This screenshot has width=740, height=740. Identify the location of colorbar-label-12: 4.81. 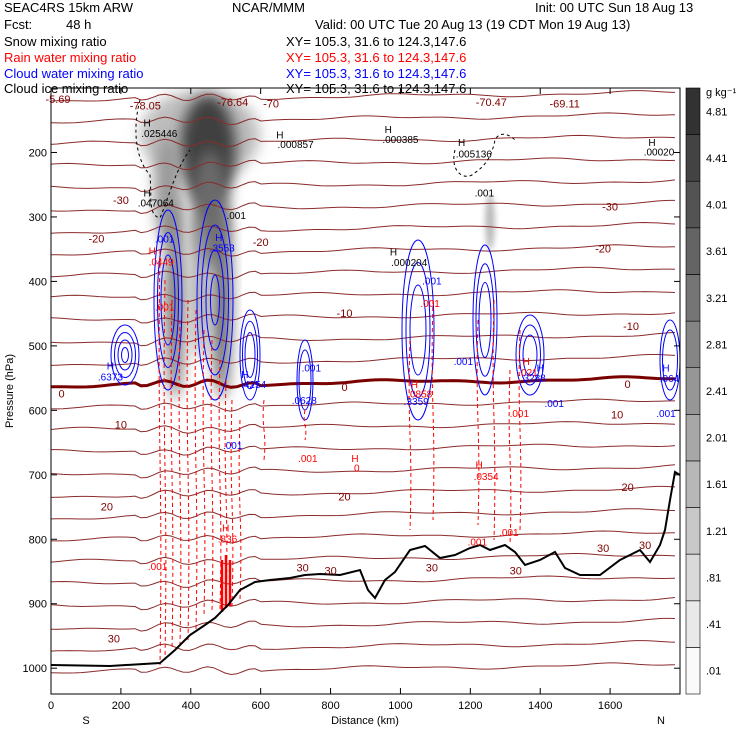
(716, 112).